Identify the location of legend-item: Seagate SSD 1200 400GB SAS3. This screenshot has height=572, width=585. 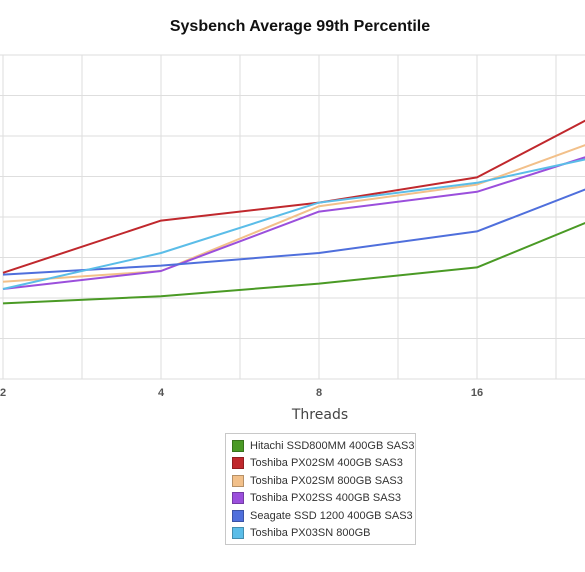
(322, 516).